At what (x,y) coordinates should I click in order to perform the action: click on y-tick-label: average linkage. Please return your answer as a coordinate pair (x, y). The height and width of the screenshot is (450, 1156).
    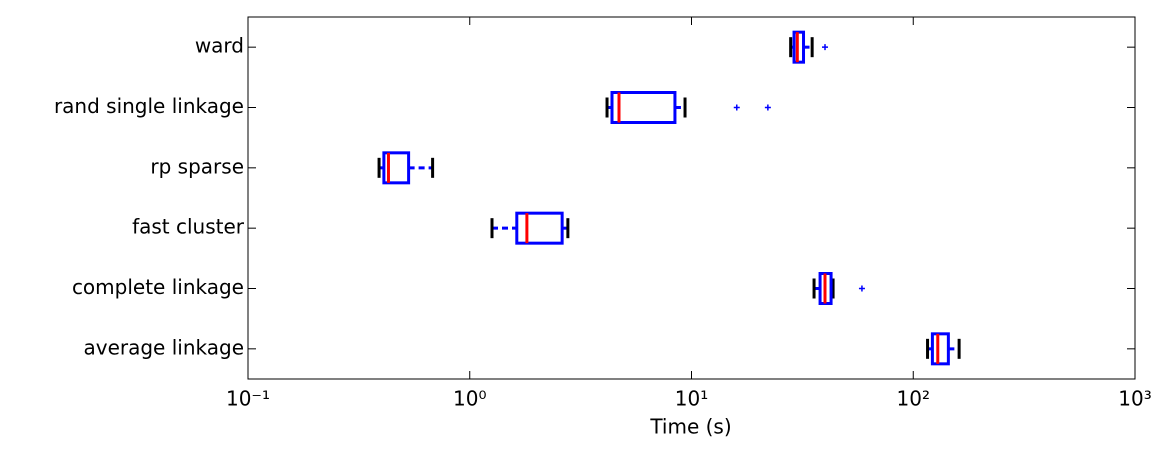
    Looking at the image, I should click on (163, 347).